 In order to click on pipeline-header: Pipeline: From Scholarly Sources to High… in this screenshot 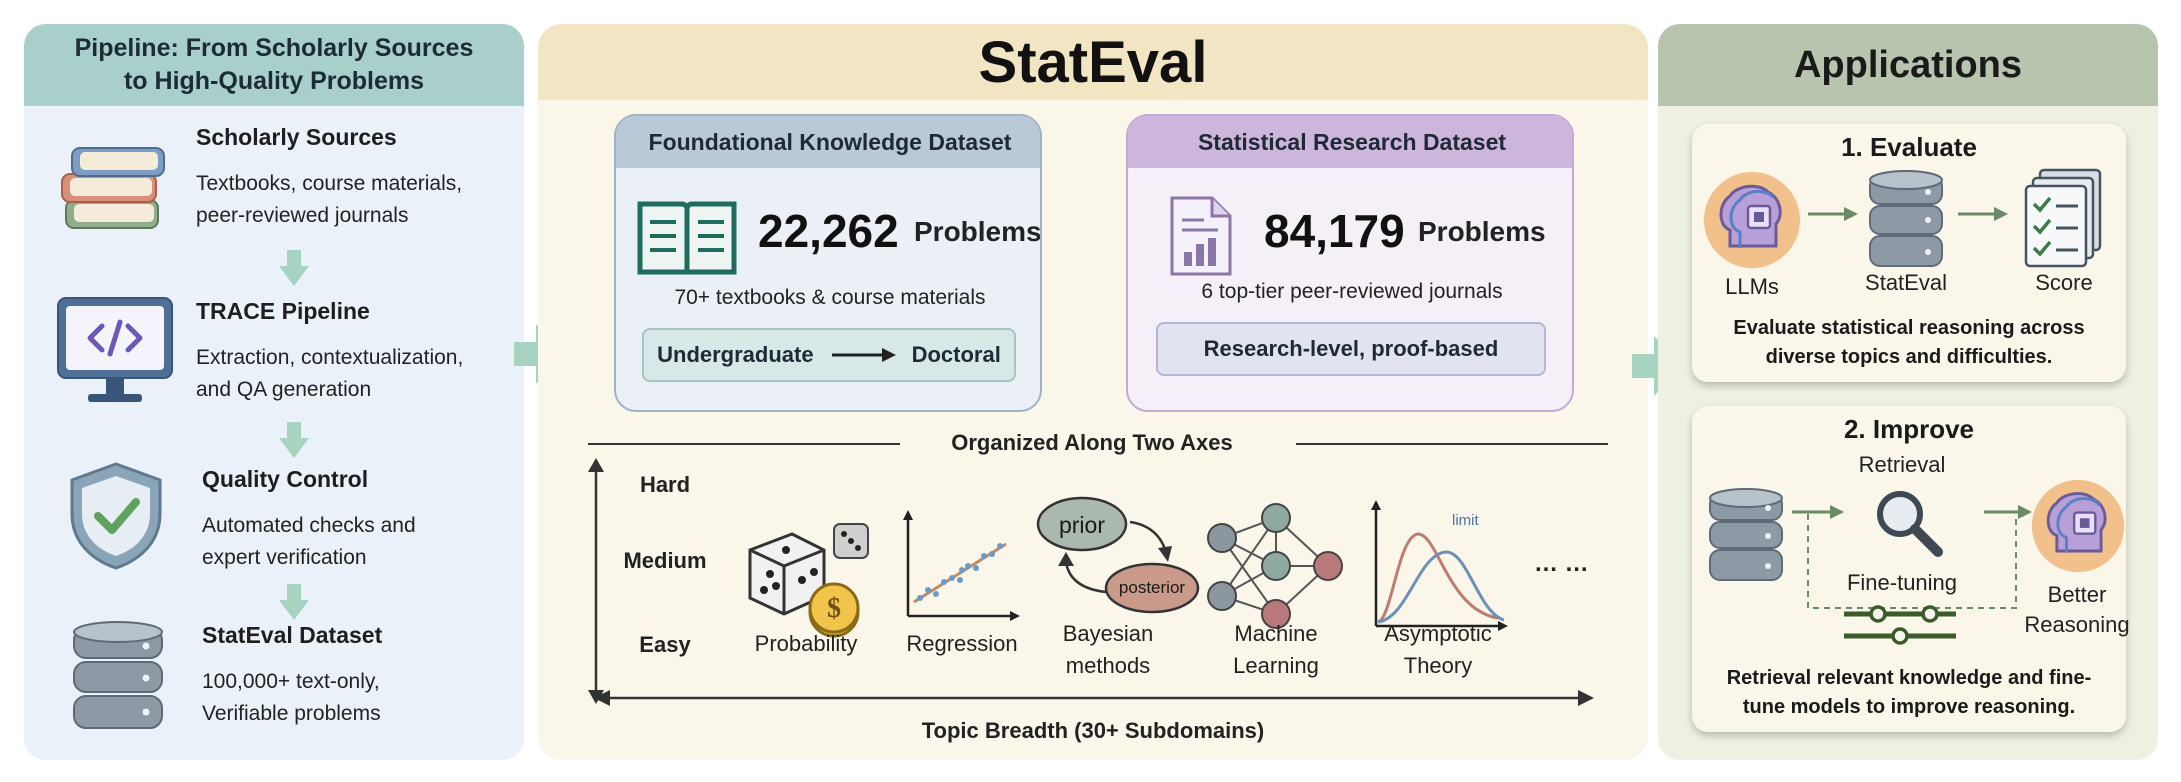, I will do `click(274, 65)`.